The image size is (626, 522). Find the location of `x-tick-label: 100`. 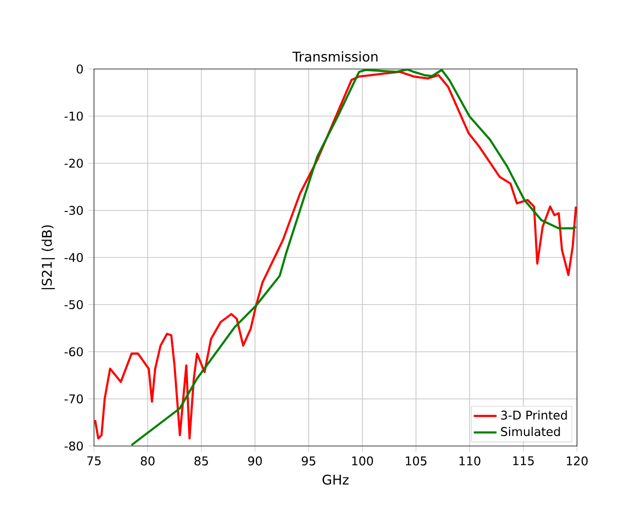

x-tick-label: 100 is located at coordinates (362, 461).